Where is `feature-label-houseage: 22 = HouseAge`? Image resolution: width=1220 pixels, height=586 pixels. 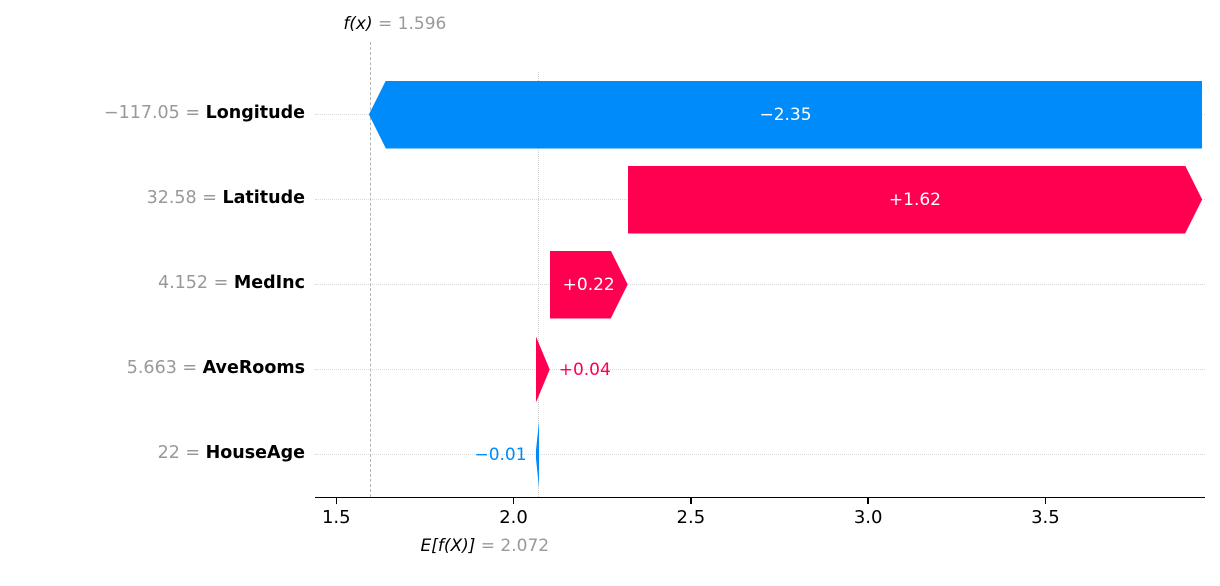 feature-label-houseage: 22 = HouseAge is located at coordinates (231, 453).